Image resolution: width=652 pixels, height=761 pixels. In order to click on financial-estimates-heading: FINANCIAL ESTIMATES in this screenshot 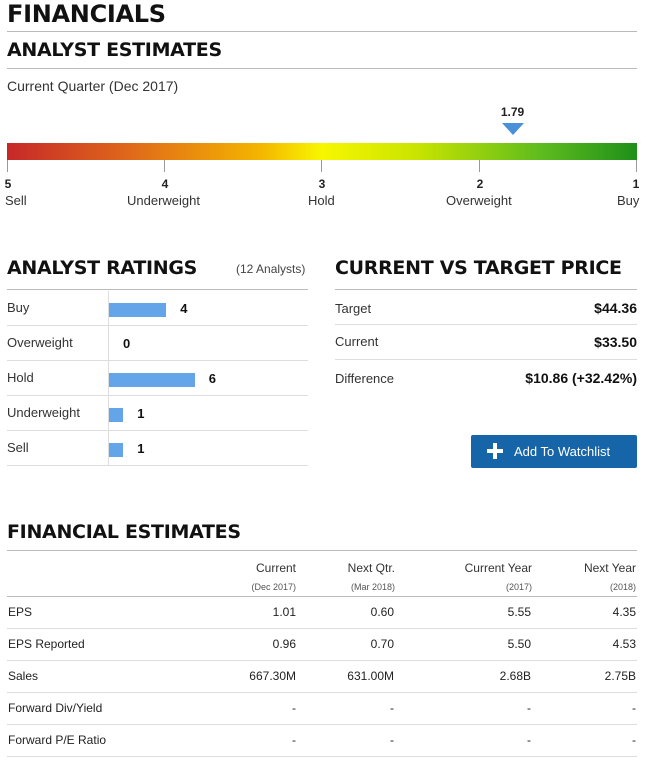, I will do `click(124, 532)`.